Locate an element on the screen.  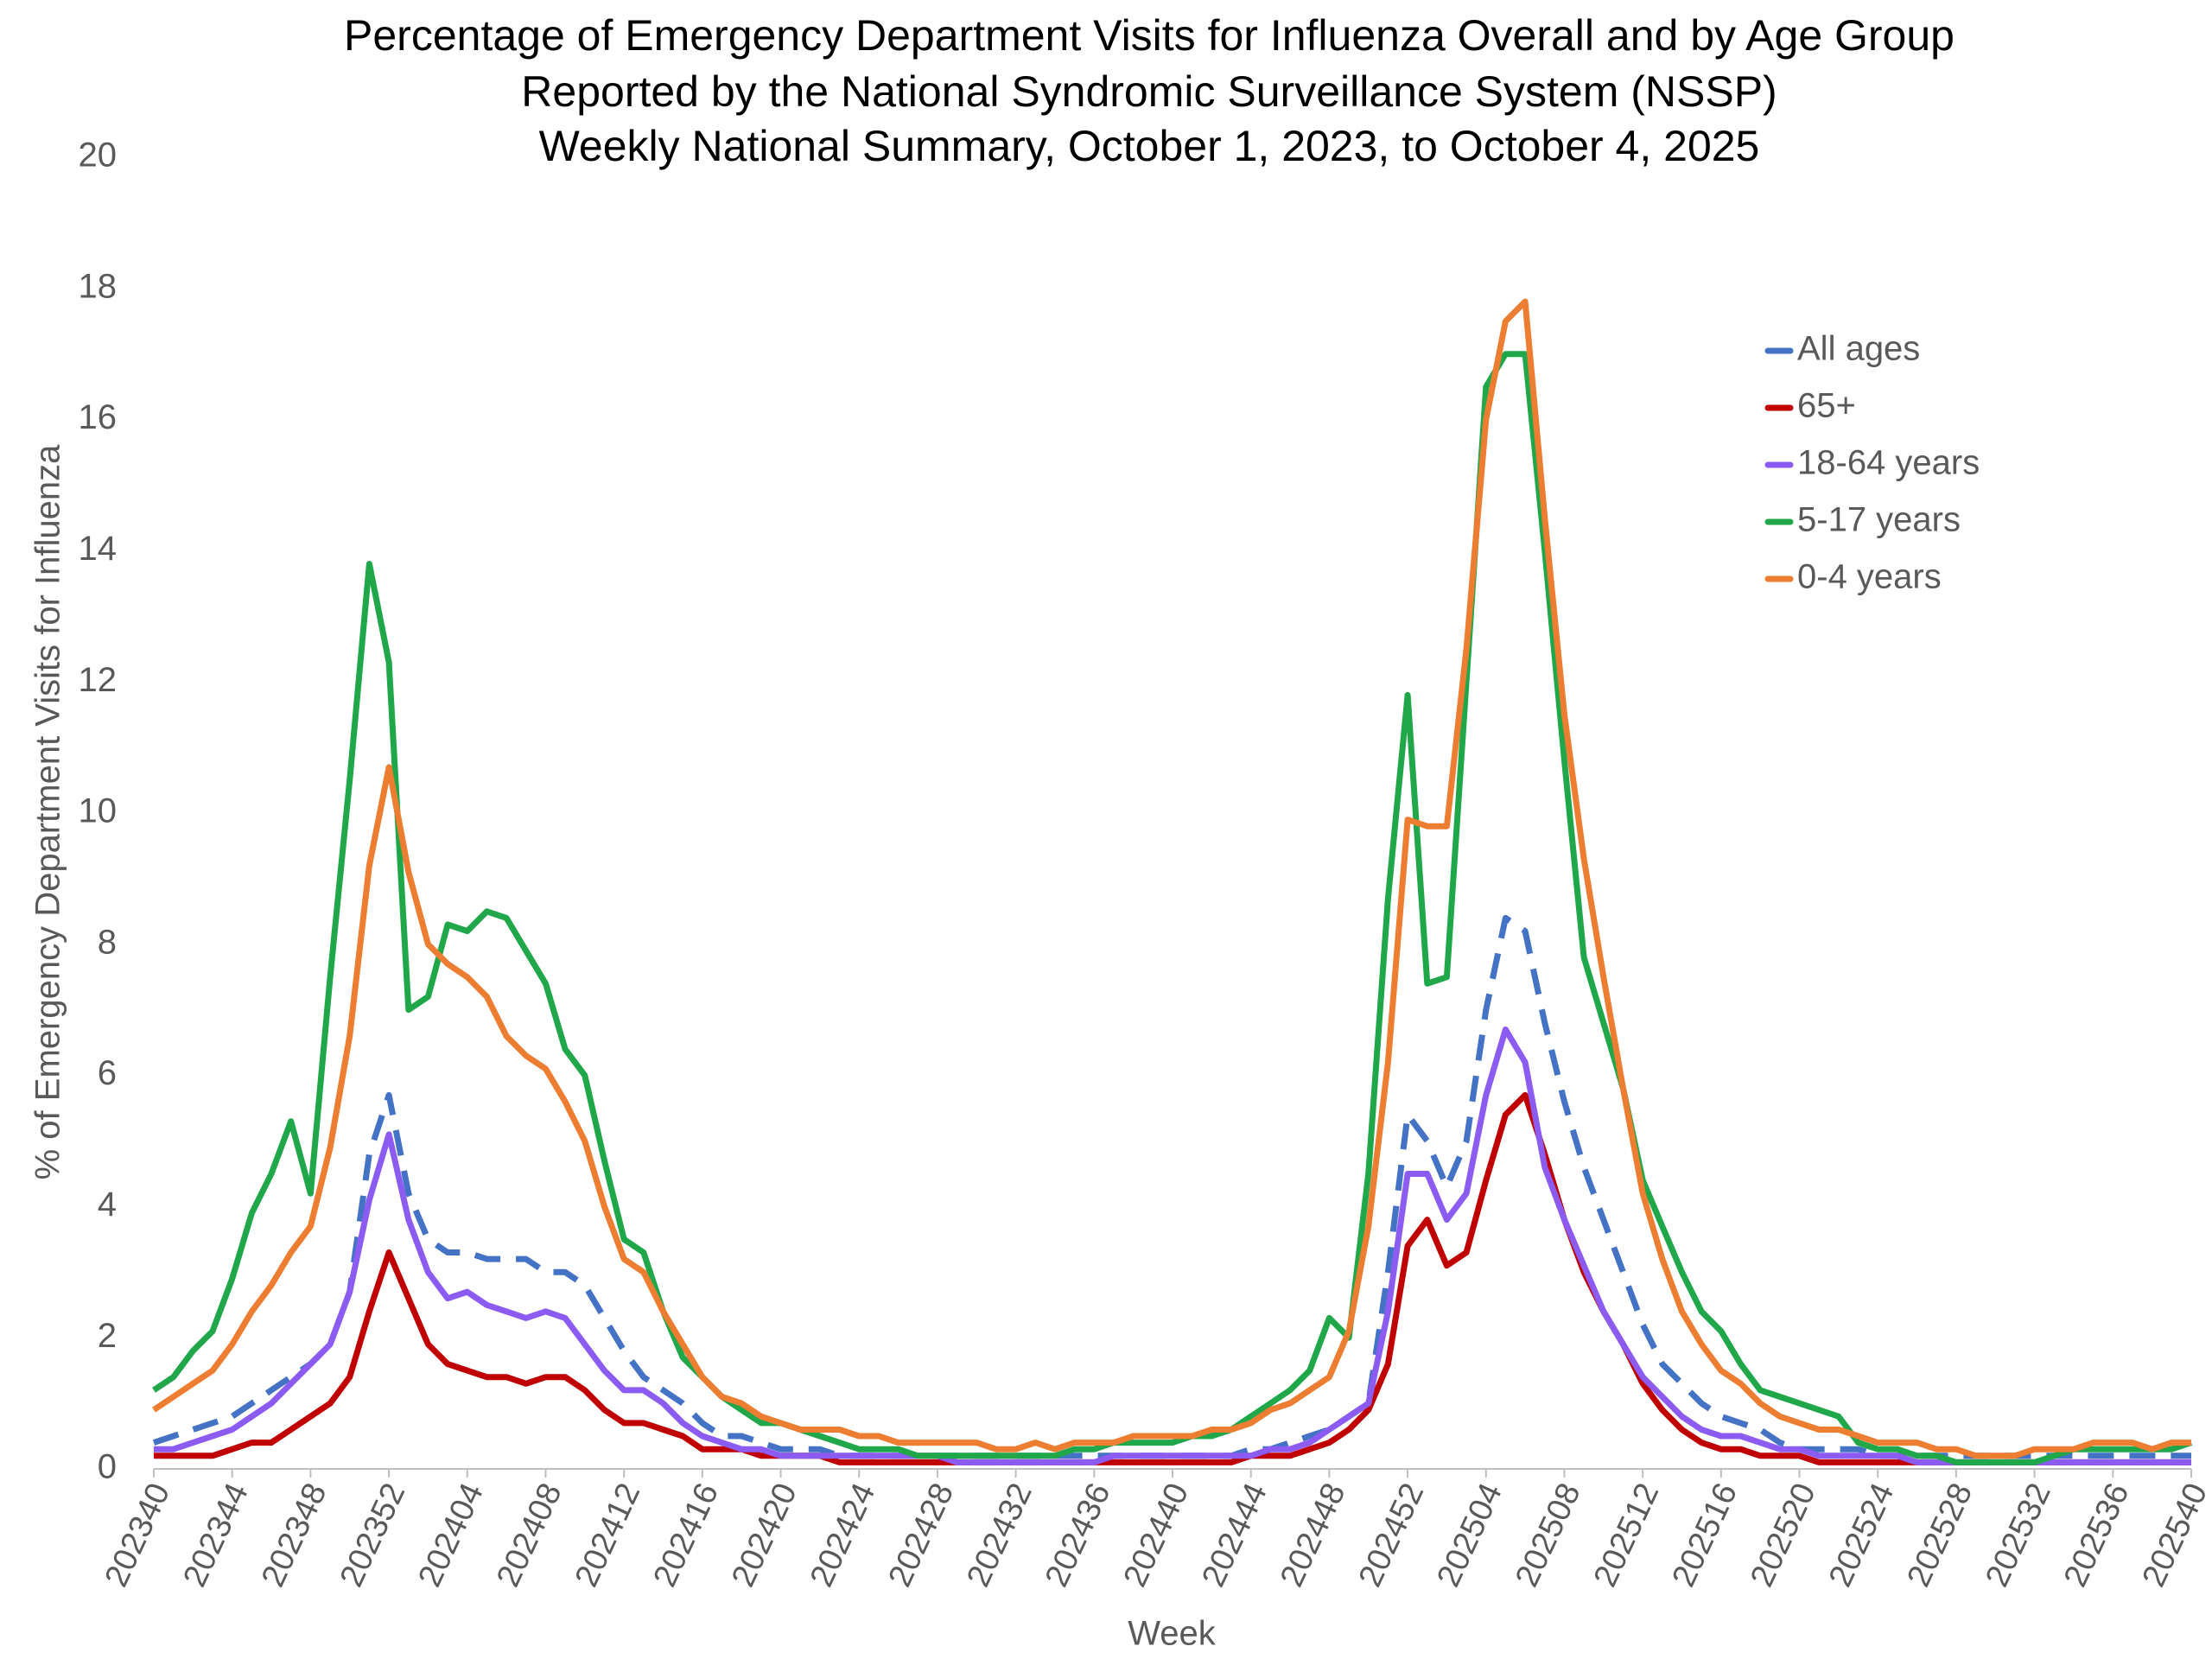
x-tick-label: 202408 is located at coordinates (529, 1535).